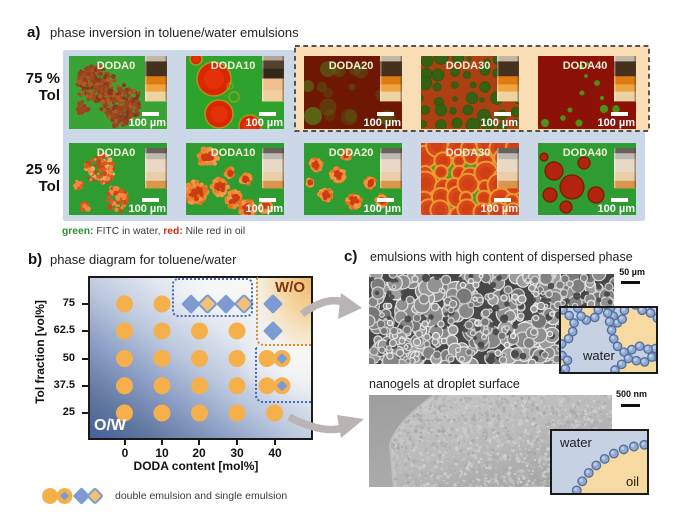 This screenshot has width=686, height=528. What do you see at coordinates (598, 355) in the screenshot?
I see `svg-text: water` at bounding box center [598, 355].